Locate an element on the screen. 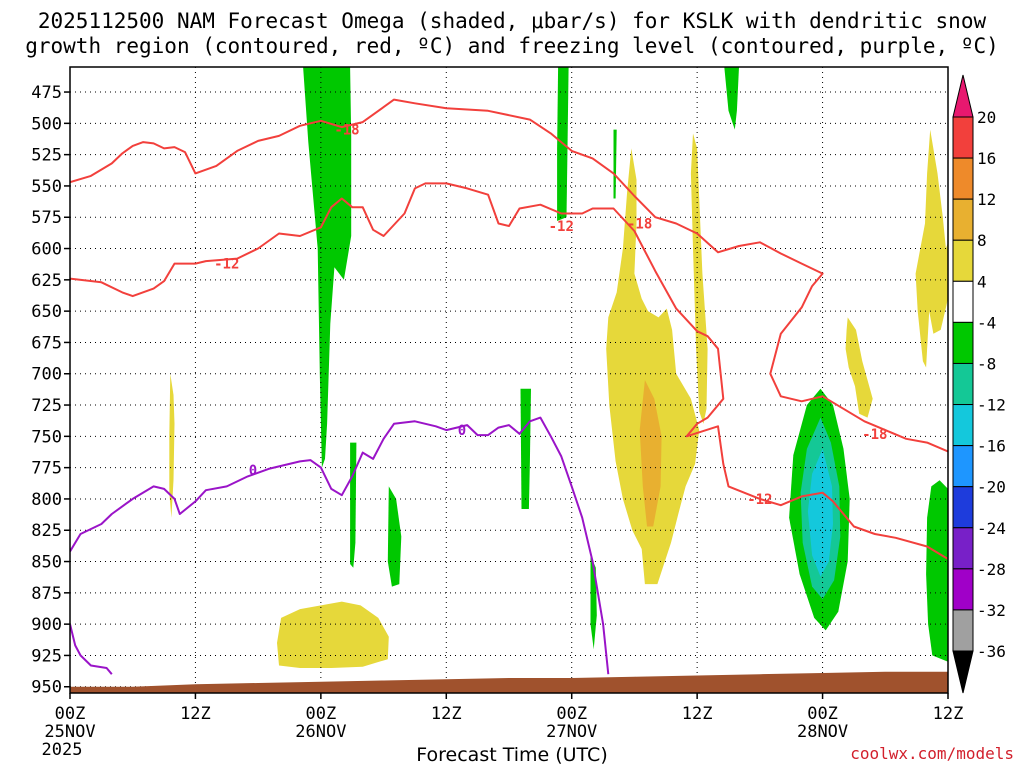 The width and height of the screenshot is (1024, 768). colorbar-label: -36 is located at coordinates (991, 651).